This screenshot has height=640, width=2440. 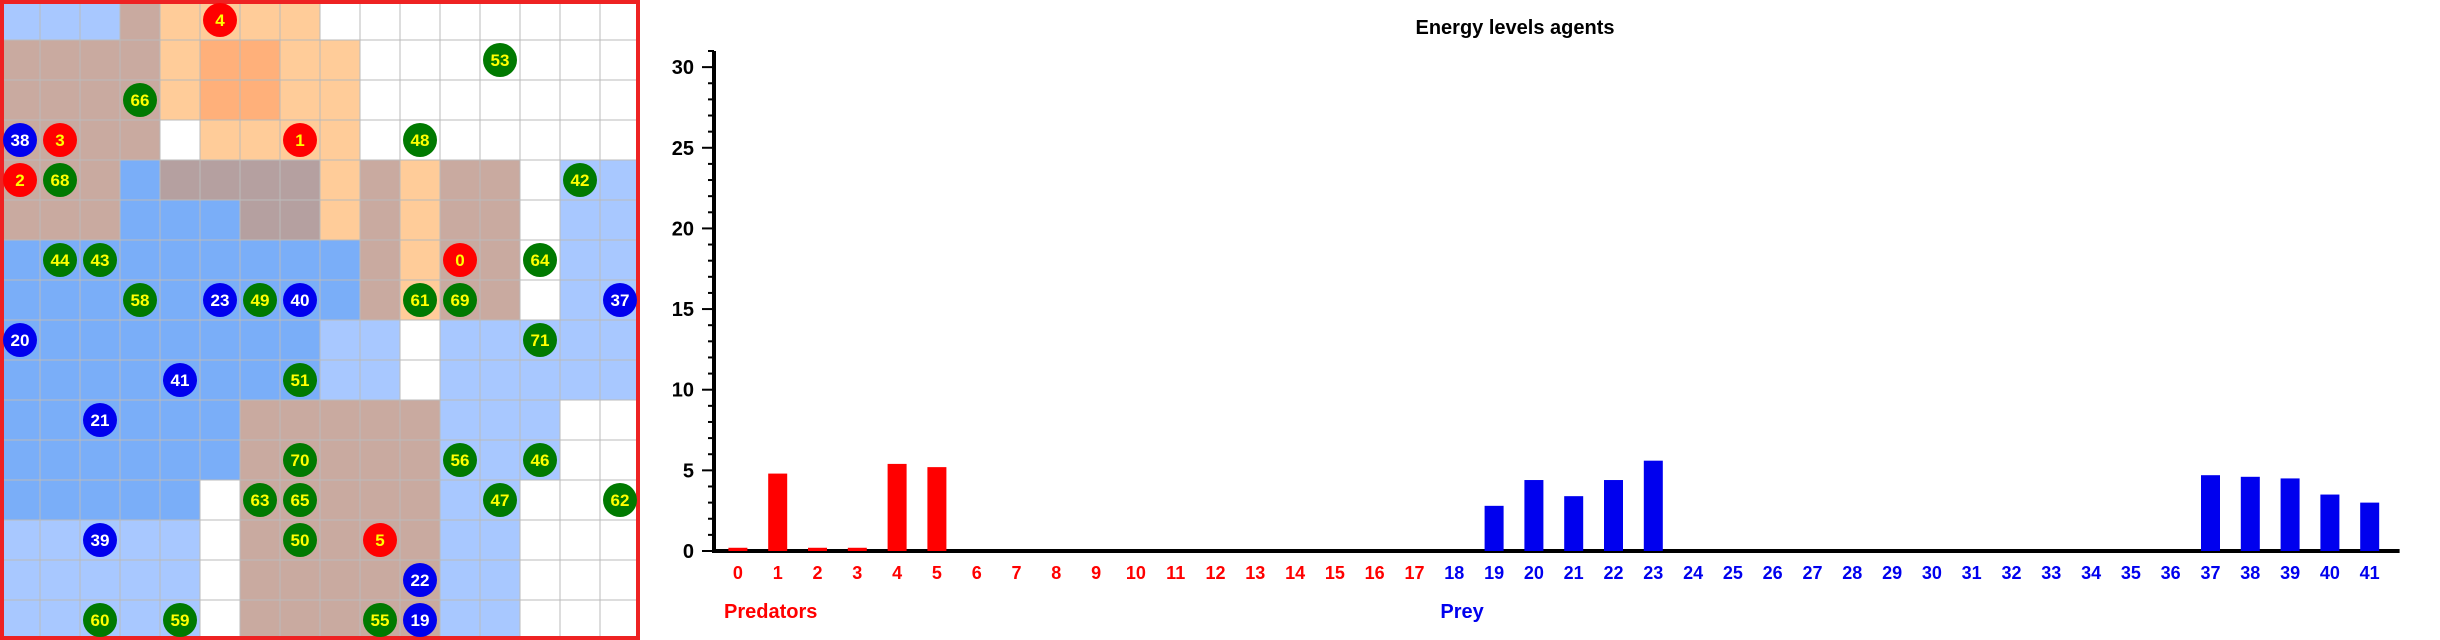 What do you see at coordinates (1494, 573) in the screenshot?
I see `x-tick-label: 19` at bounding box center [1494, 573].